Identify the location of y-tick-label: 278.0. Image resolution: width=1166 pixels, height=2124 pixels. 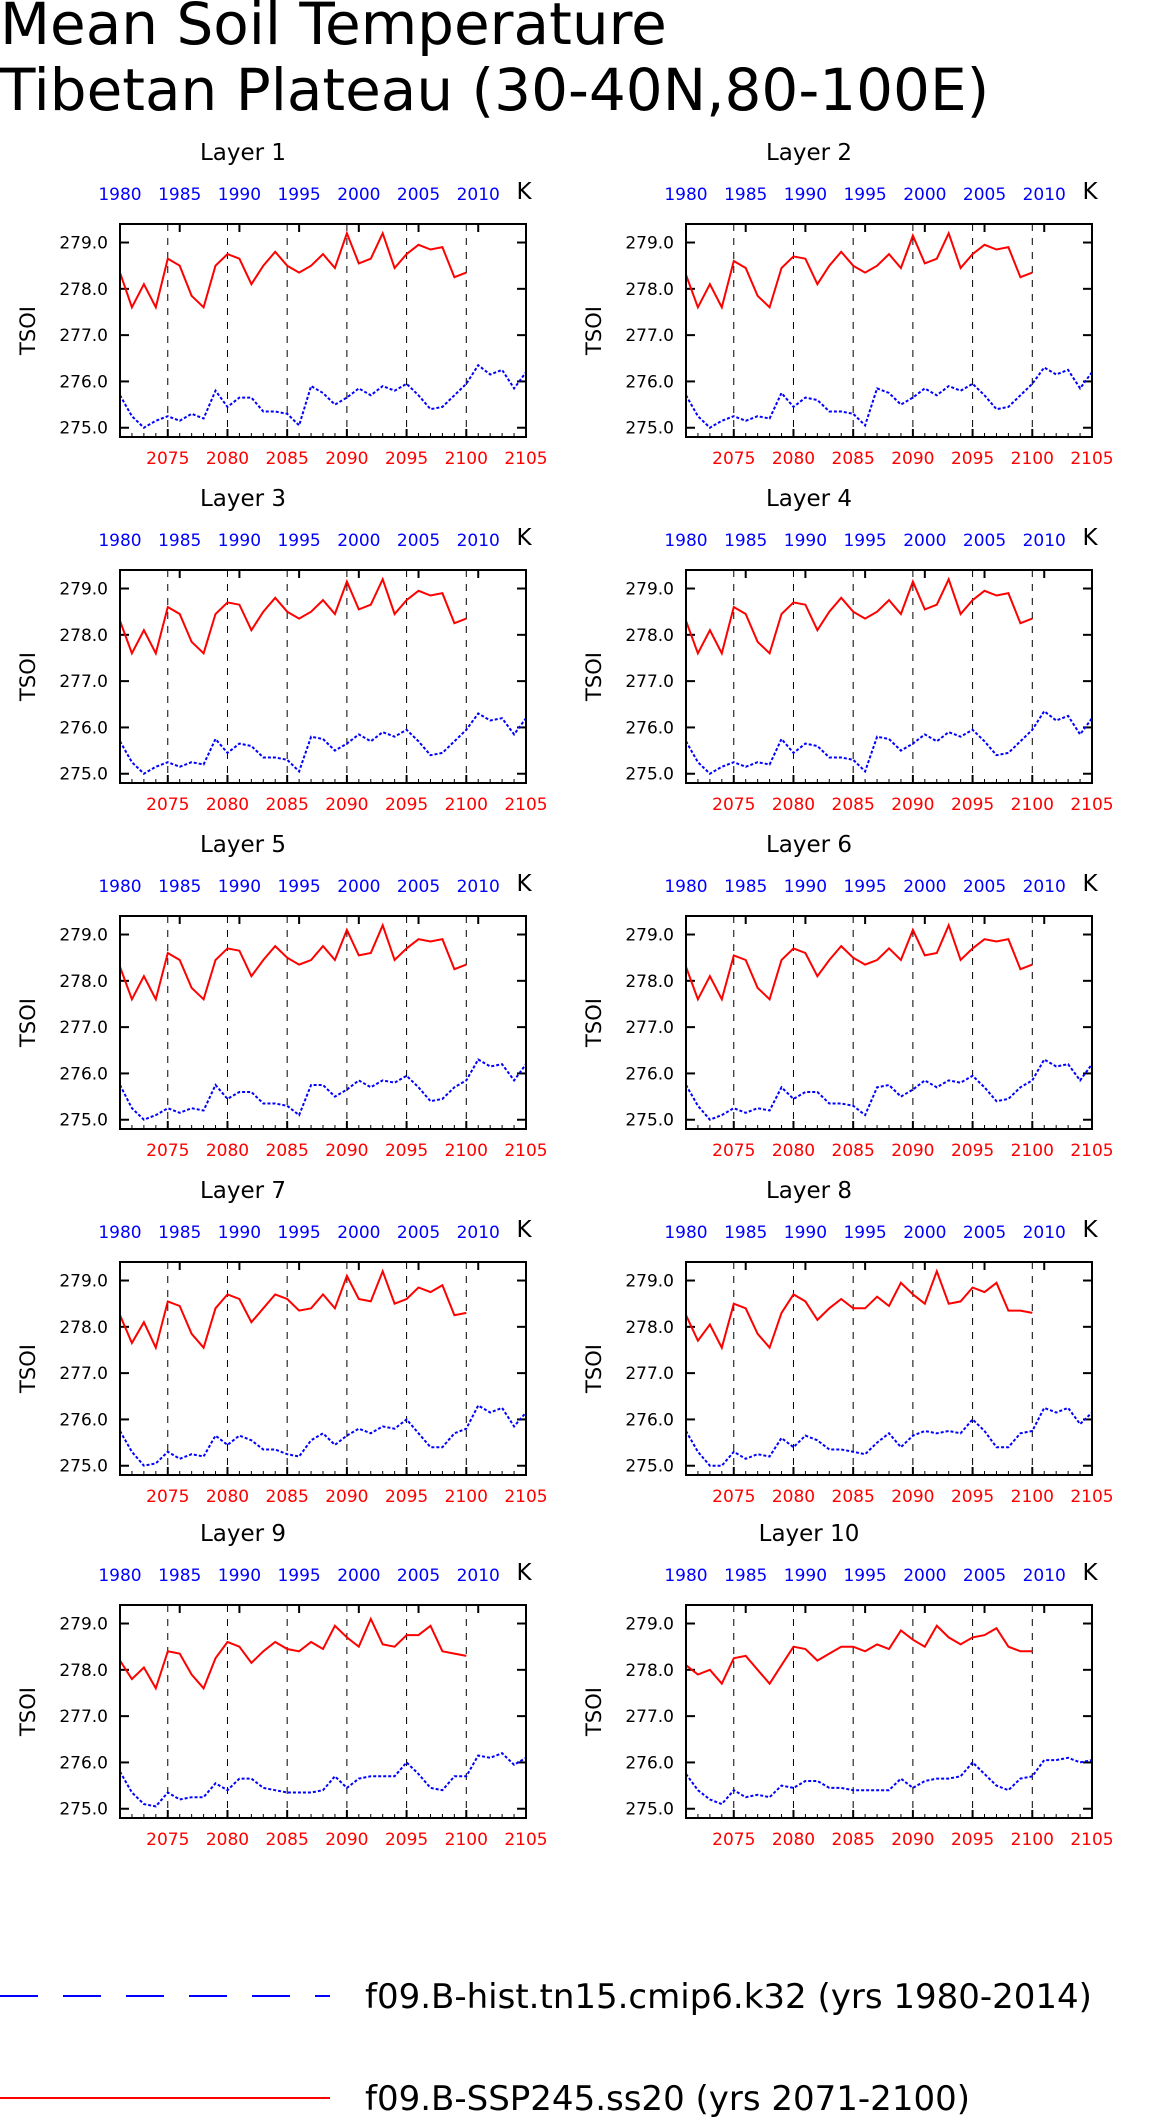
(83, 982).